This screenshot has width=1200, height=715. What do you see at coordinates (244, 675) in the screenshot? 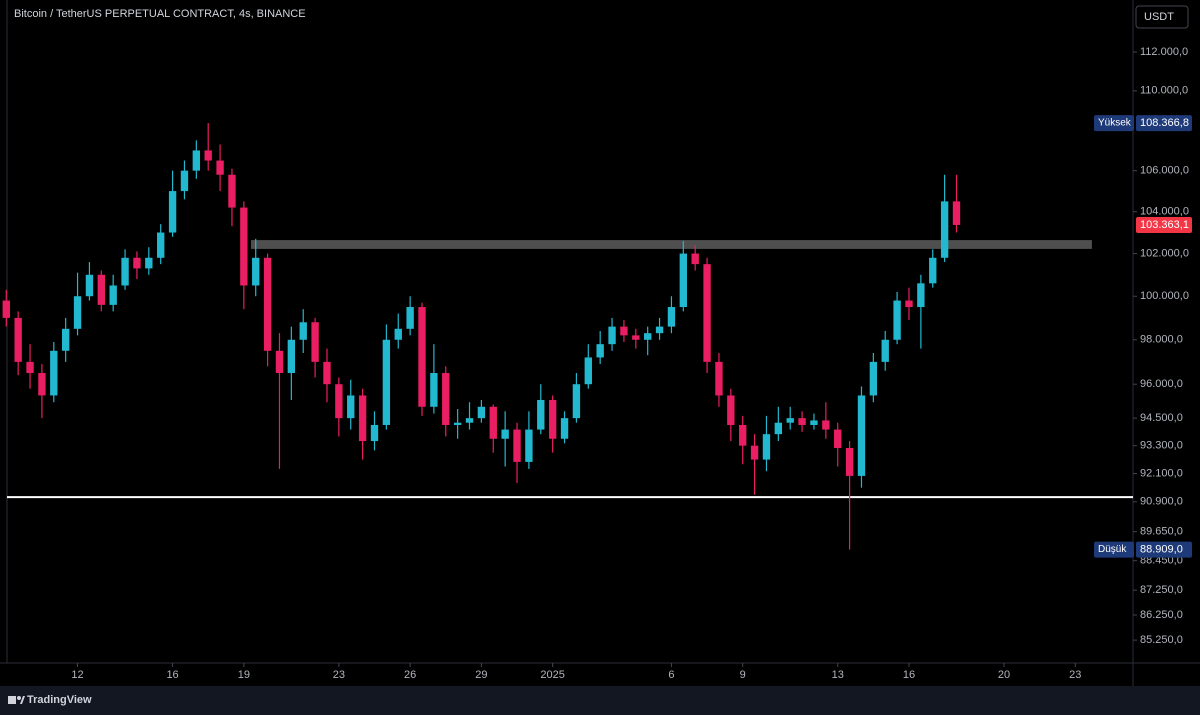
I see `x-tick-label: 19` at bounding box center [244, 675].